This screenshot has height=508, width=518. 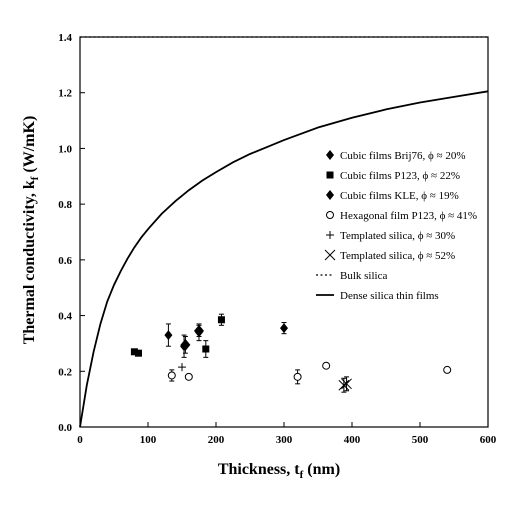 What do you see at coordinates (65, 261) in the screenshot?
I see `y-tick-label: 0.6` at bounding box center [65, 261].